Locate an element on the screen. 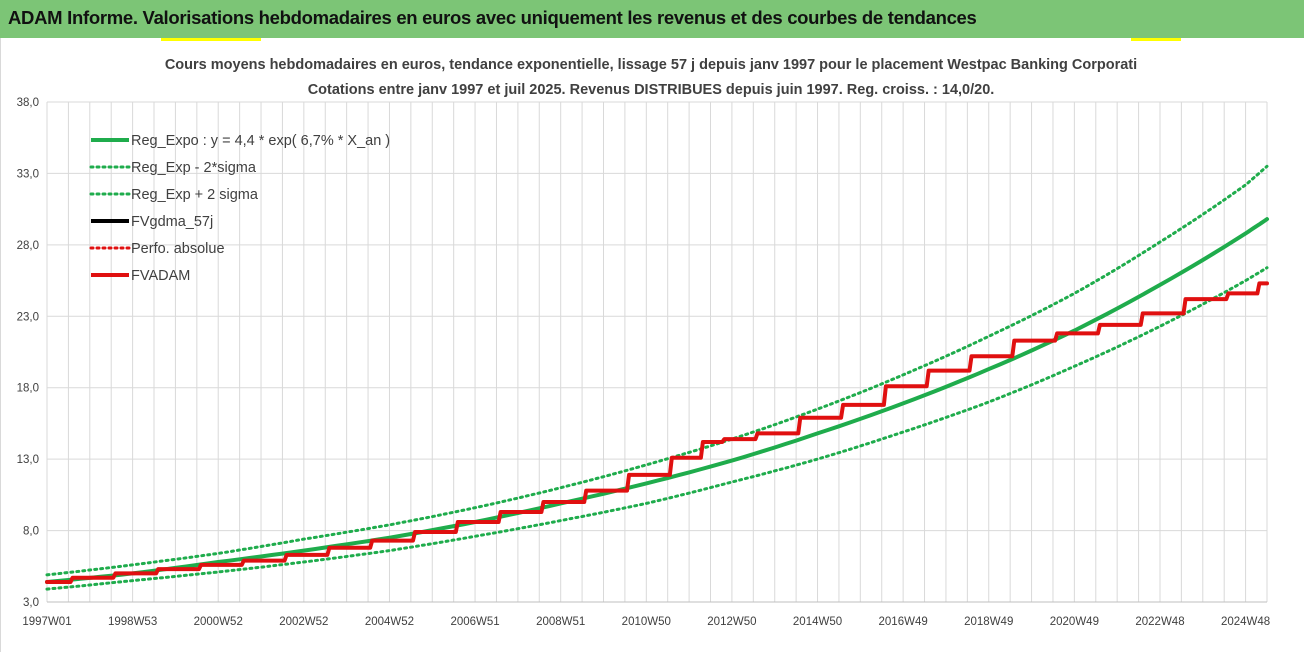  x-tick-label: 1997W01 is located at coordinates (46, 622).